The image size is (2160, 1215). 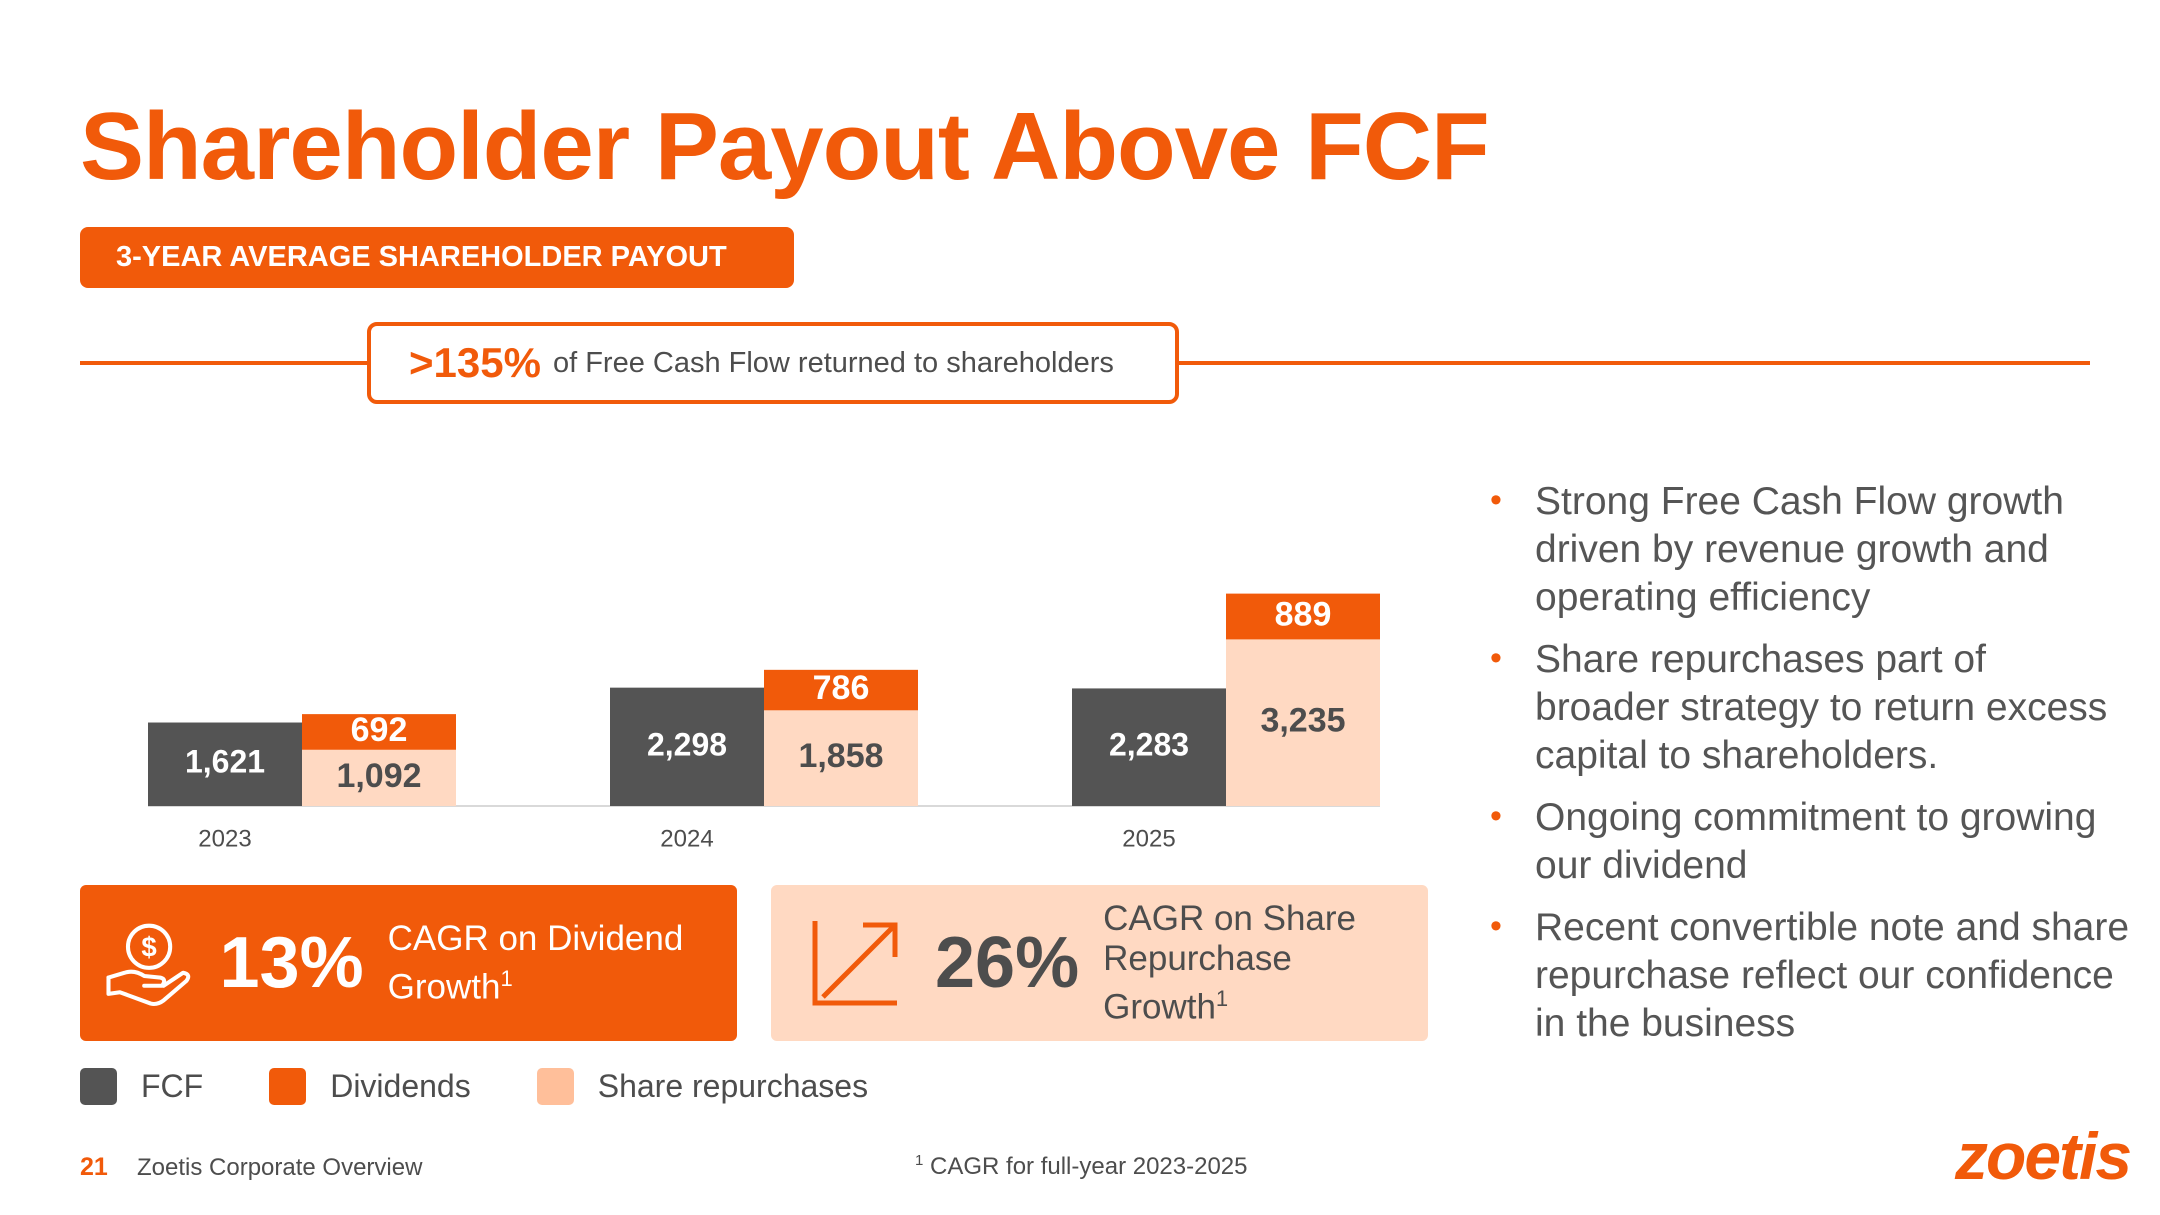 I want to click on footnote: 1 CAGR for full-year 2023-2025, so click(x=1081, y=1166).